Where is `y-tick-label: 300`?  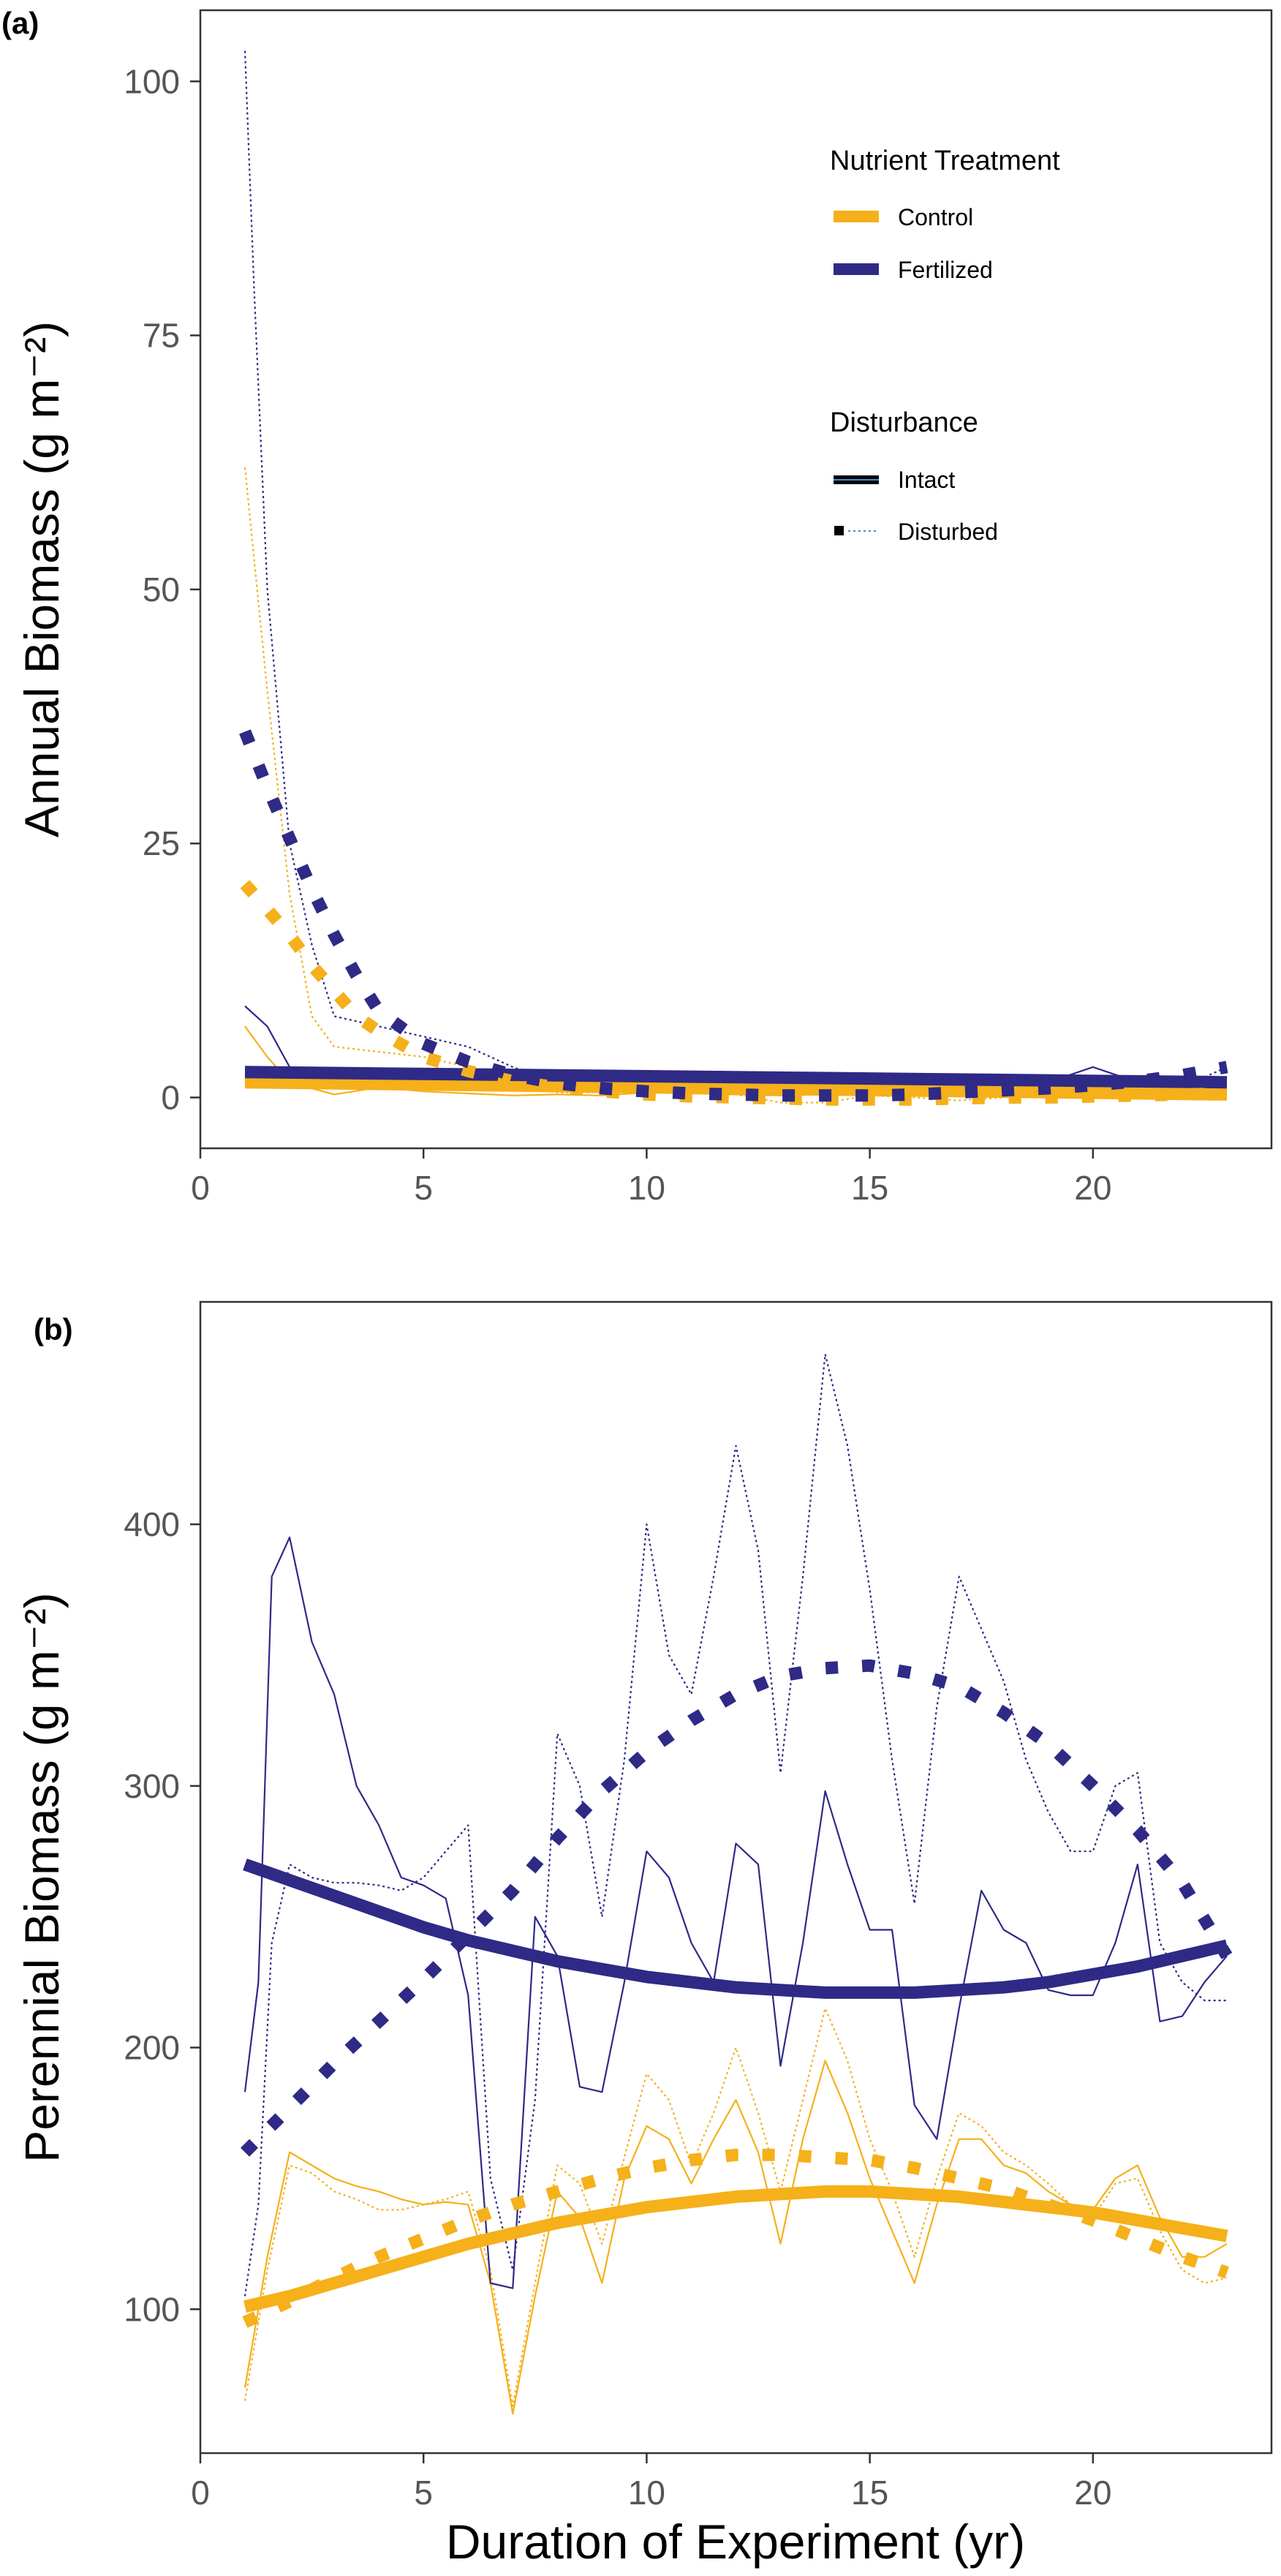
y-tick-label: 300 is located at coordinates (152, 1786).